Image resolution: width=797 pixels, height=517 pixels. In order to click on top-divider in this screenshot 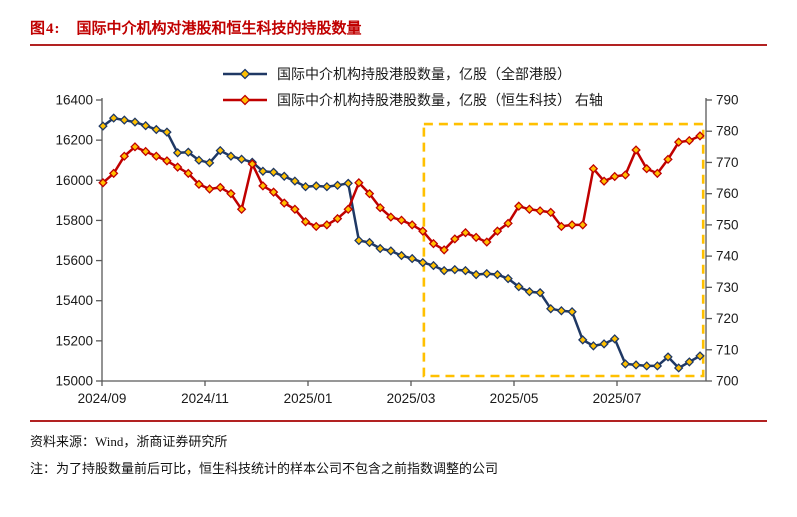, I will do `click(398, 45)`.